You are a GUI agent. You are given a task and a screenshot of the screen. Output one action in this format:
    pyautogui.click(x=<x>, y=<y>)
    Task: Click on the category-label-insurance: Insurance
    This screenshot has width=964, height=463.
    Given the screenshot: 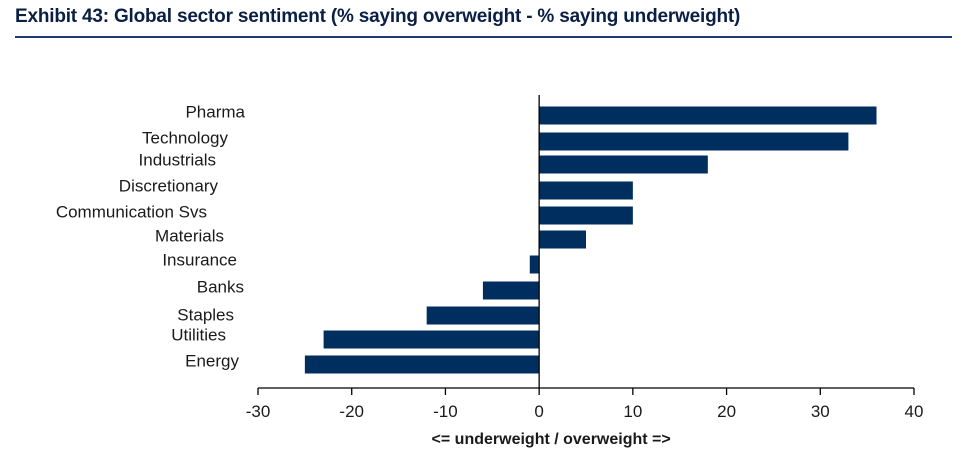 What is the action you would take?
    pyautogui.click(x=199, y=260)
    